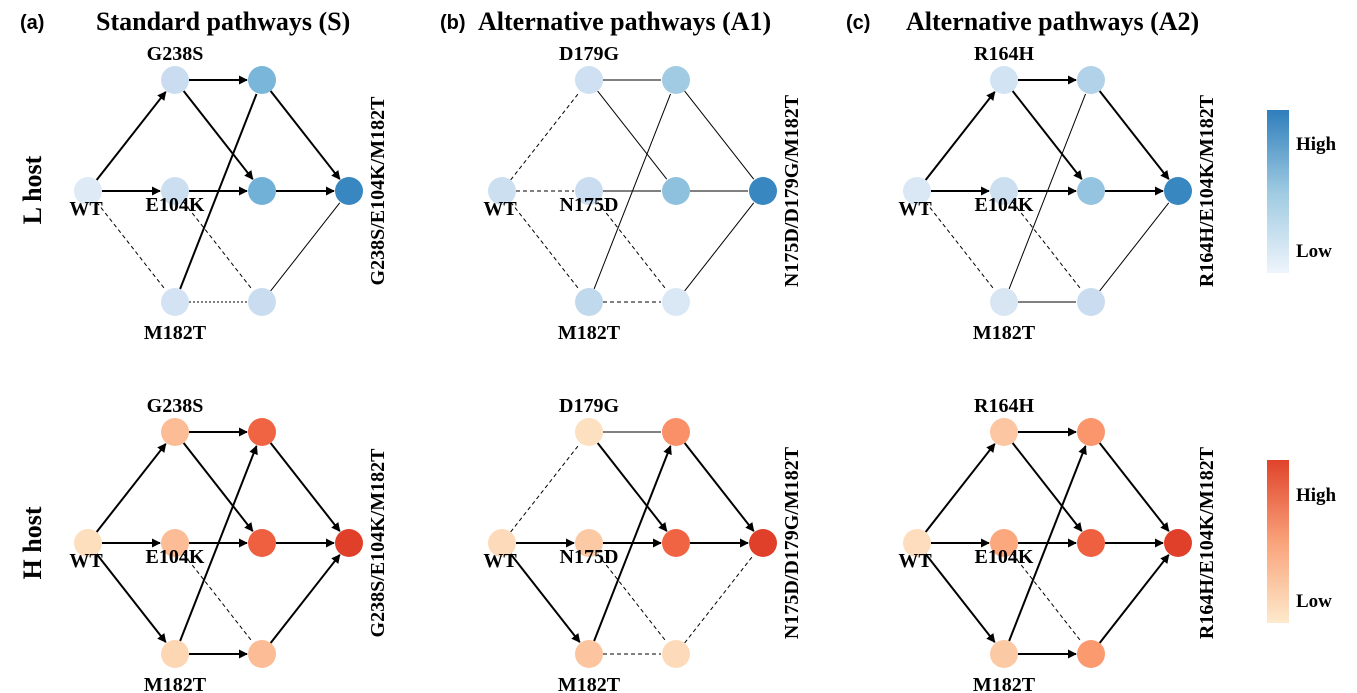 The height and width of the screenshot is (693, 1357). Describe the element at coordinates (676, 654) in the screenshot. I see `node-bc` at that location.